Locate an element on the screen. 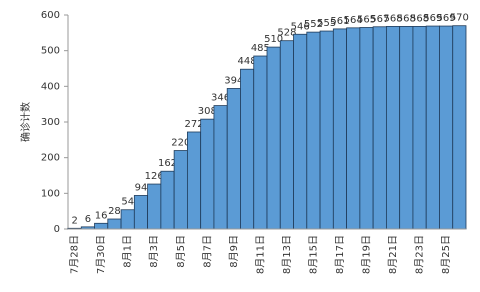 This screenshot has height=292, width=480. x-tick-label: 7月30日 is located at coordinates (101, 254).